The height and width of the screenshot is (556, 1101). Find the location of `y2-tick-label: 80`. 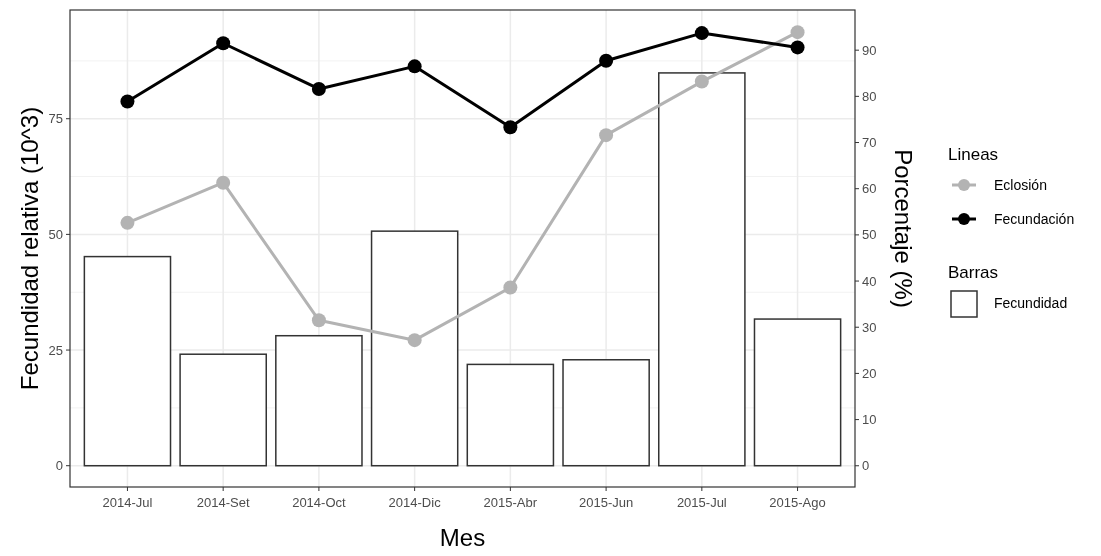

y2-tick-label: 80 is located at coordinates (869, 96).